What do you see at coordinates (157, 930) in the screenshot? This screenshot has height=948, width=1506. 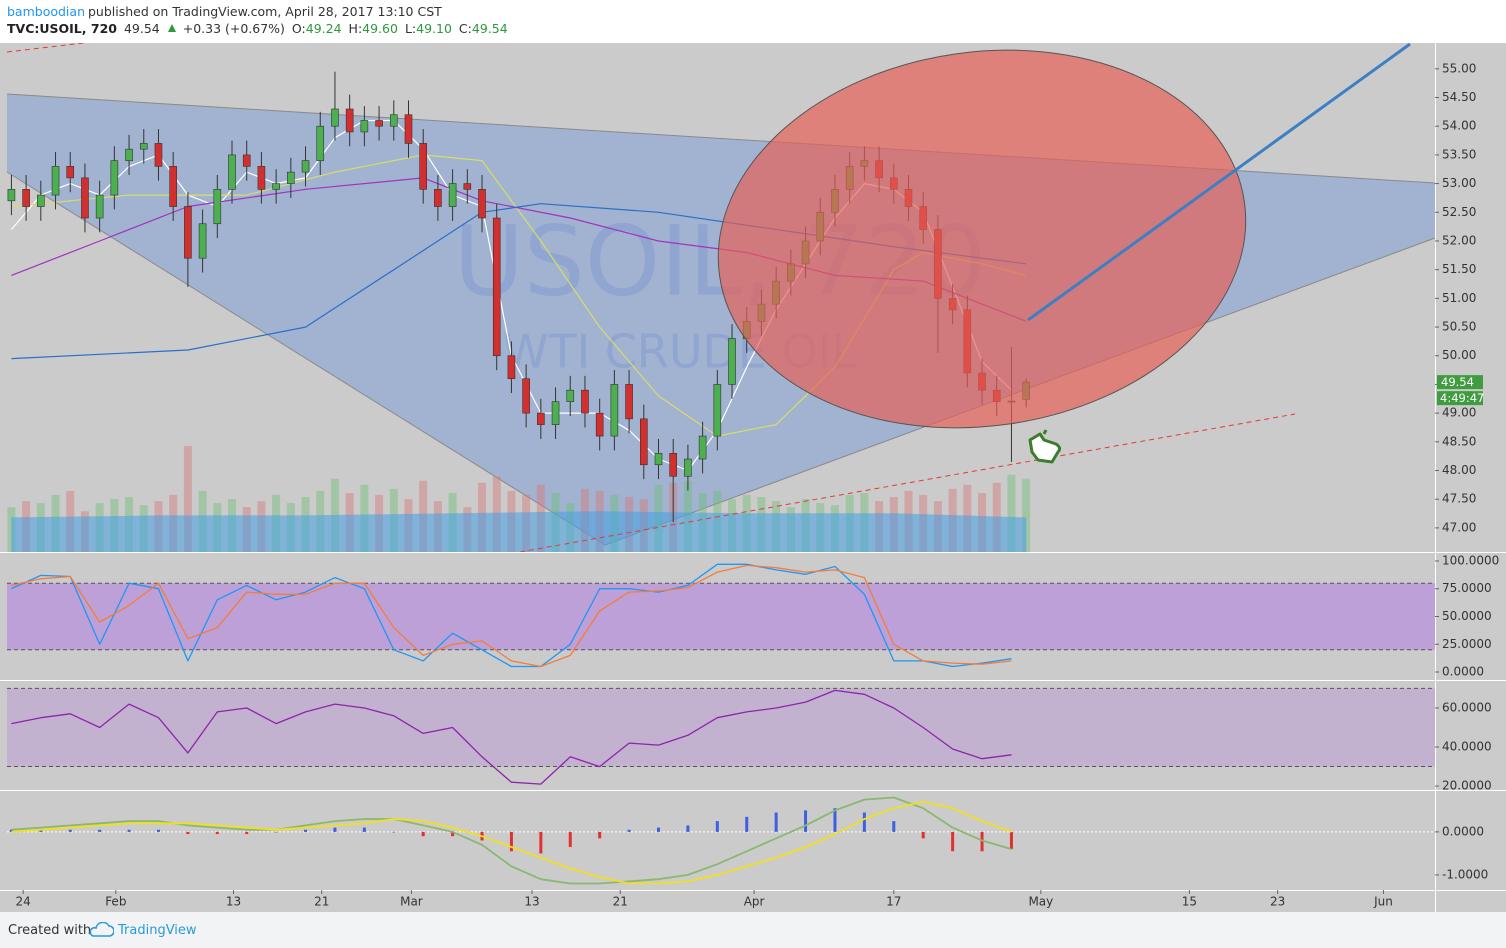 I see `footer-brand: TradingView` at bounding box center [157, 930].